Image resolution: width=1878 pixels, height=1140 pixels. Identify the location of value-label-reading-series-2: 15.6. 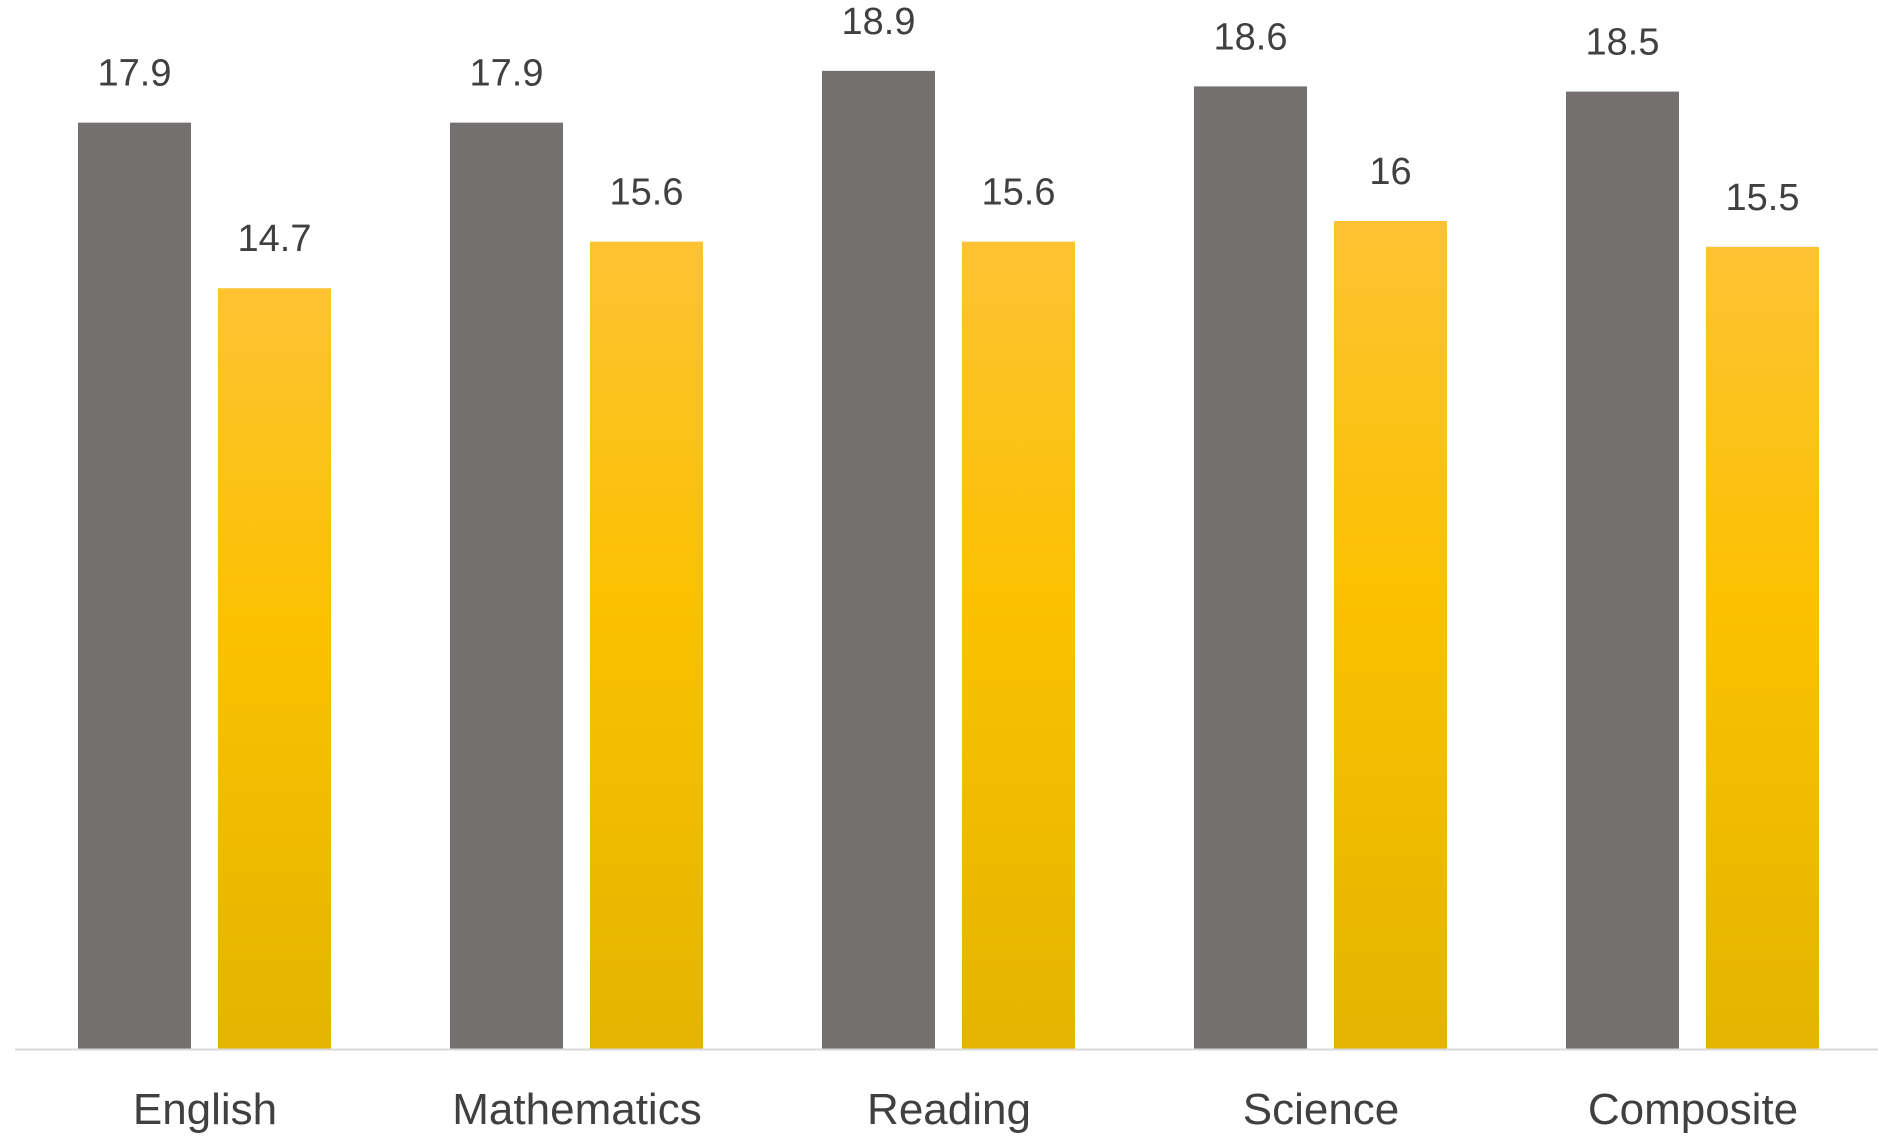
(1019, 193).